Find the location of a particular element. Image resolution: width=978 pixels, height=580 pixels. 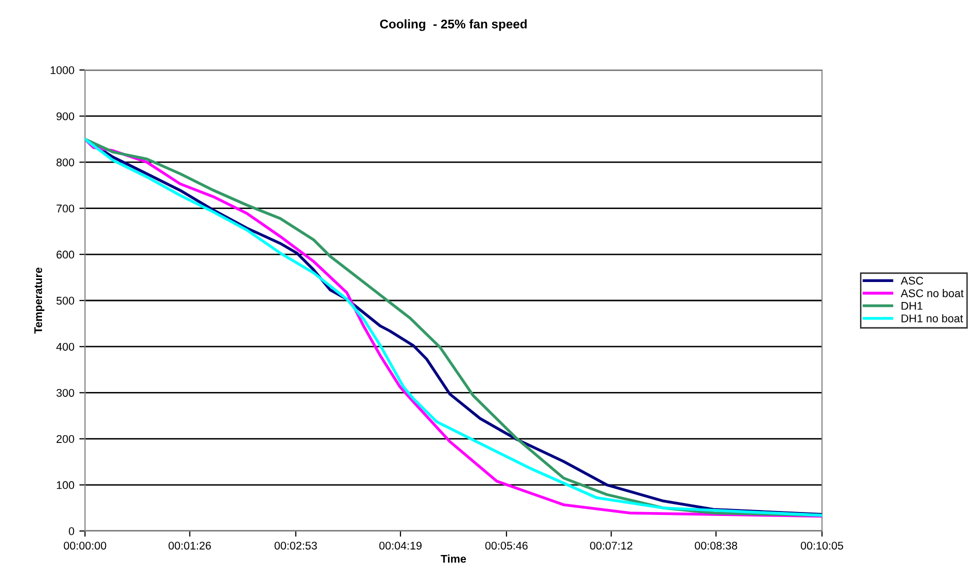

y-tick-label: 300 is located at coordinates (65, 392).